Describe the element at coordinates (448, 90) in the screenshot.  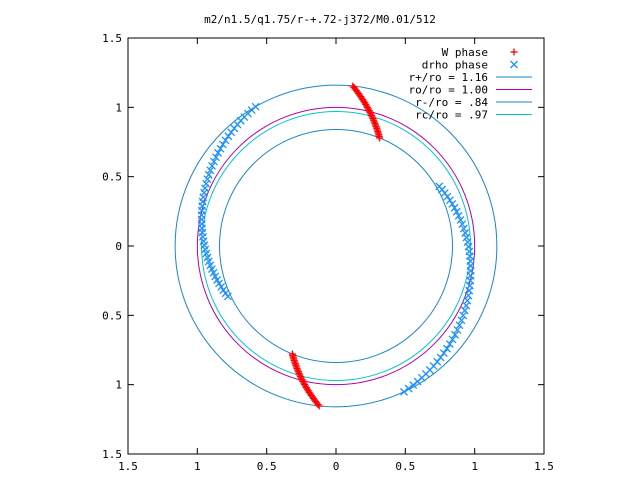
I see `legend-label: ro/ro = 1.00` at that location.